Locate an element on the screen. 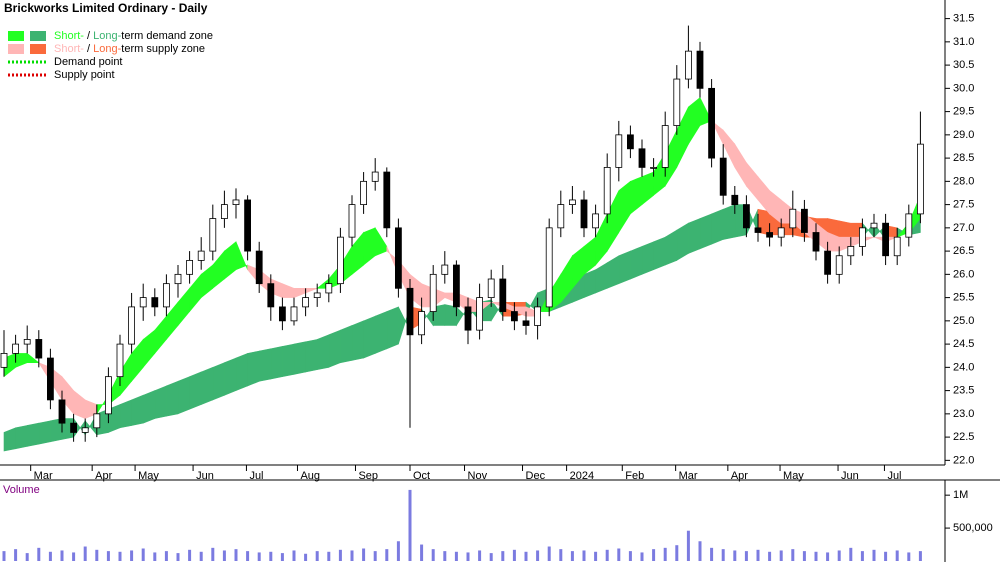  x-tick-label: Oct is located at coordinates (421, 476).